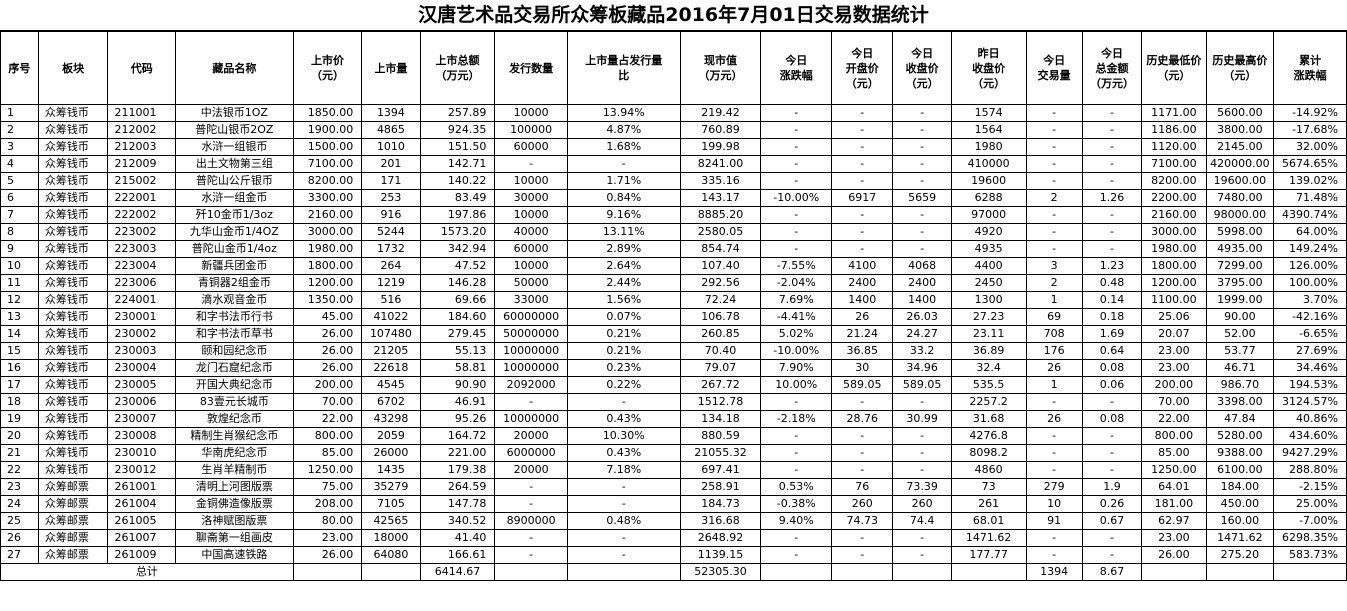 This screenshot has height=611, width=1347. What do you see at coordinates (796, 419) in the screenshot?
I see `table-cell: -2.18%` at bounding box center [796, 419].